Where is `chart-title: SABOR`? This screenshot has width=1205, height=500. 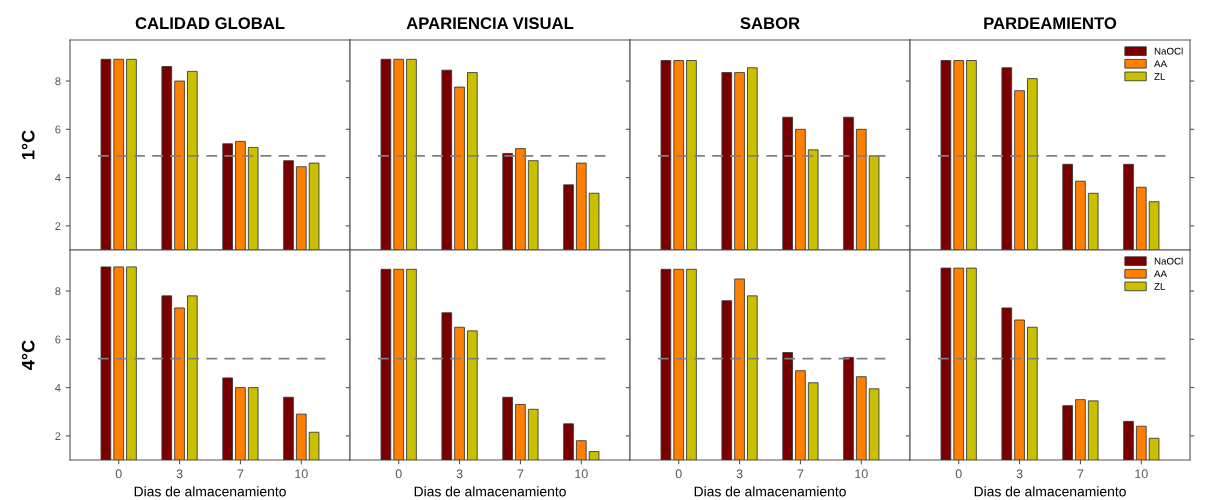
chart-title: SABOR is located at coordinates (770, 23).